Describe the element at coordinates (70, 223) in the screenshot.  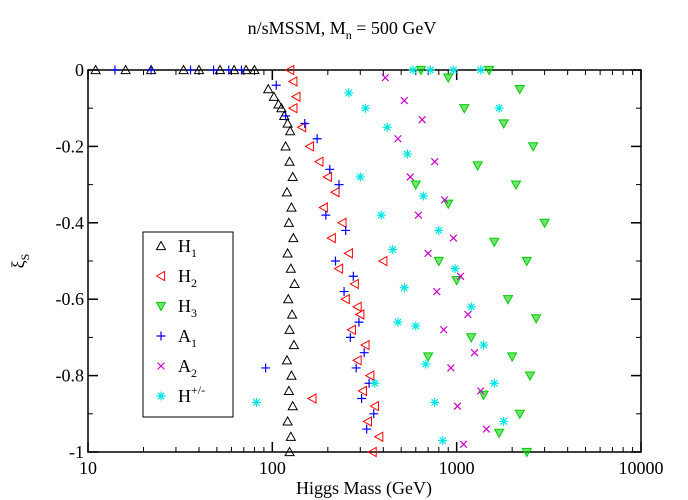
I see `y-tick-label: -0.4` at that location.